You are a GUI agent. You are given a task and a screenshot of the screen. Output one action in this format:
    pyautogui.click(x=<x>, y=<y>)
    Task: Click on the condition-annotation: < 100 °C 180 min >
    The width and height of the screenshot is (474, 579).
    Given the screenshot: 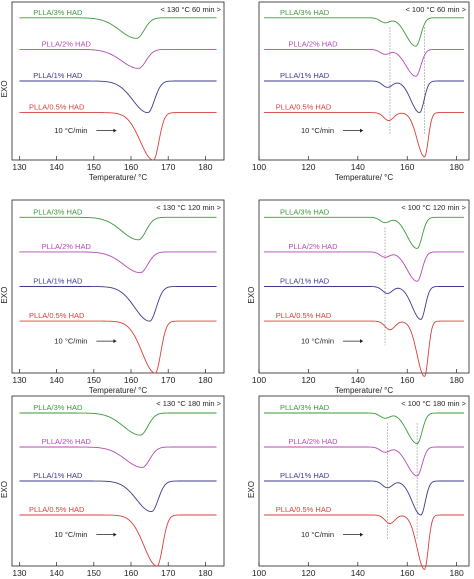 What is the action you would take?
    pyautogui.click(x=433, y=403)
    